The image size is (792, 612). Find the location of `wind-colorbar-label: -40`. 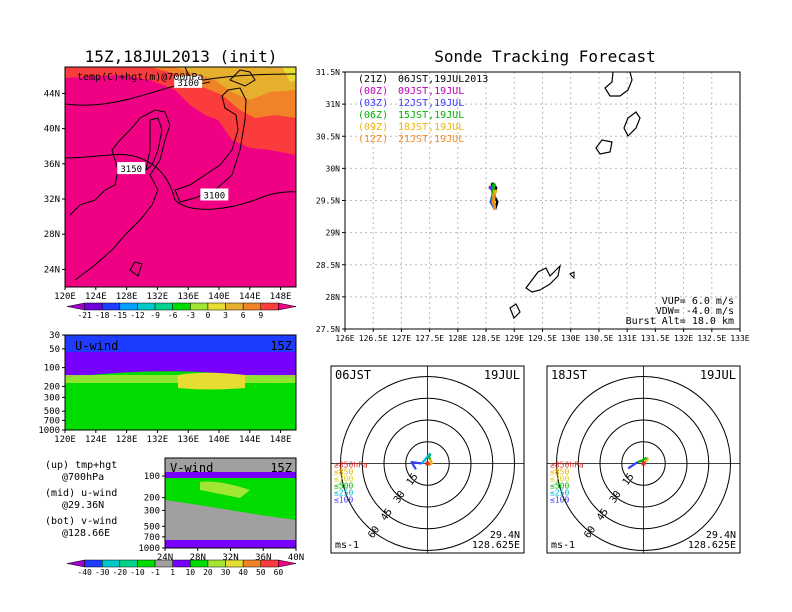

wind-colorbar-label: -40 is located at coordinates (84, 572).